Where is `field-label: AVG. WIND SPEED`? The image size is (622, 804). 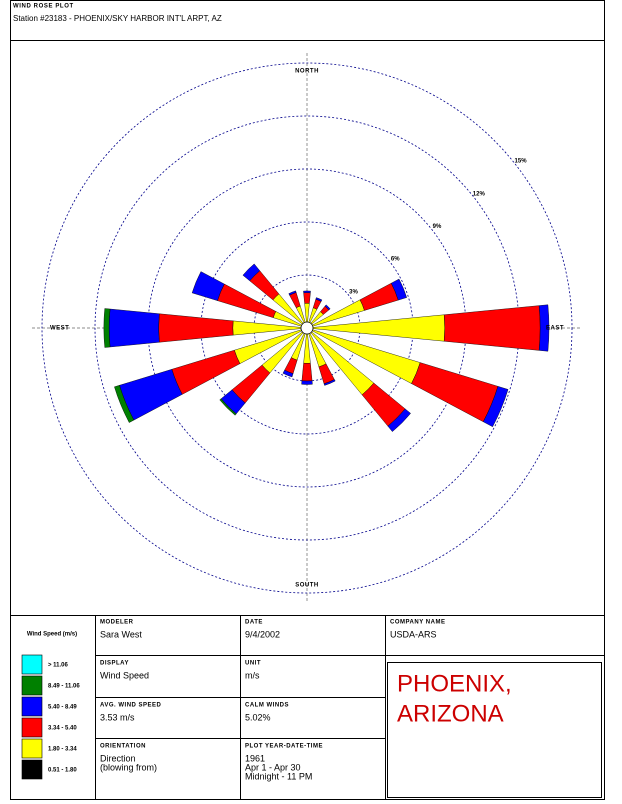 field-label: AVG. WIND SPEED is located at coordinates (131, 706).